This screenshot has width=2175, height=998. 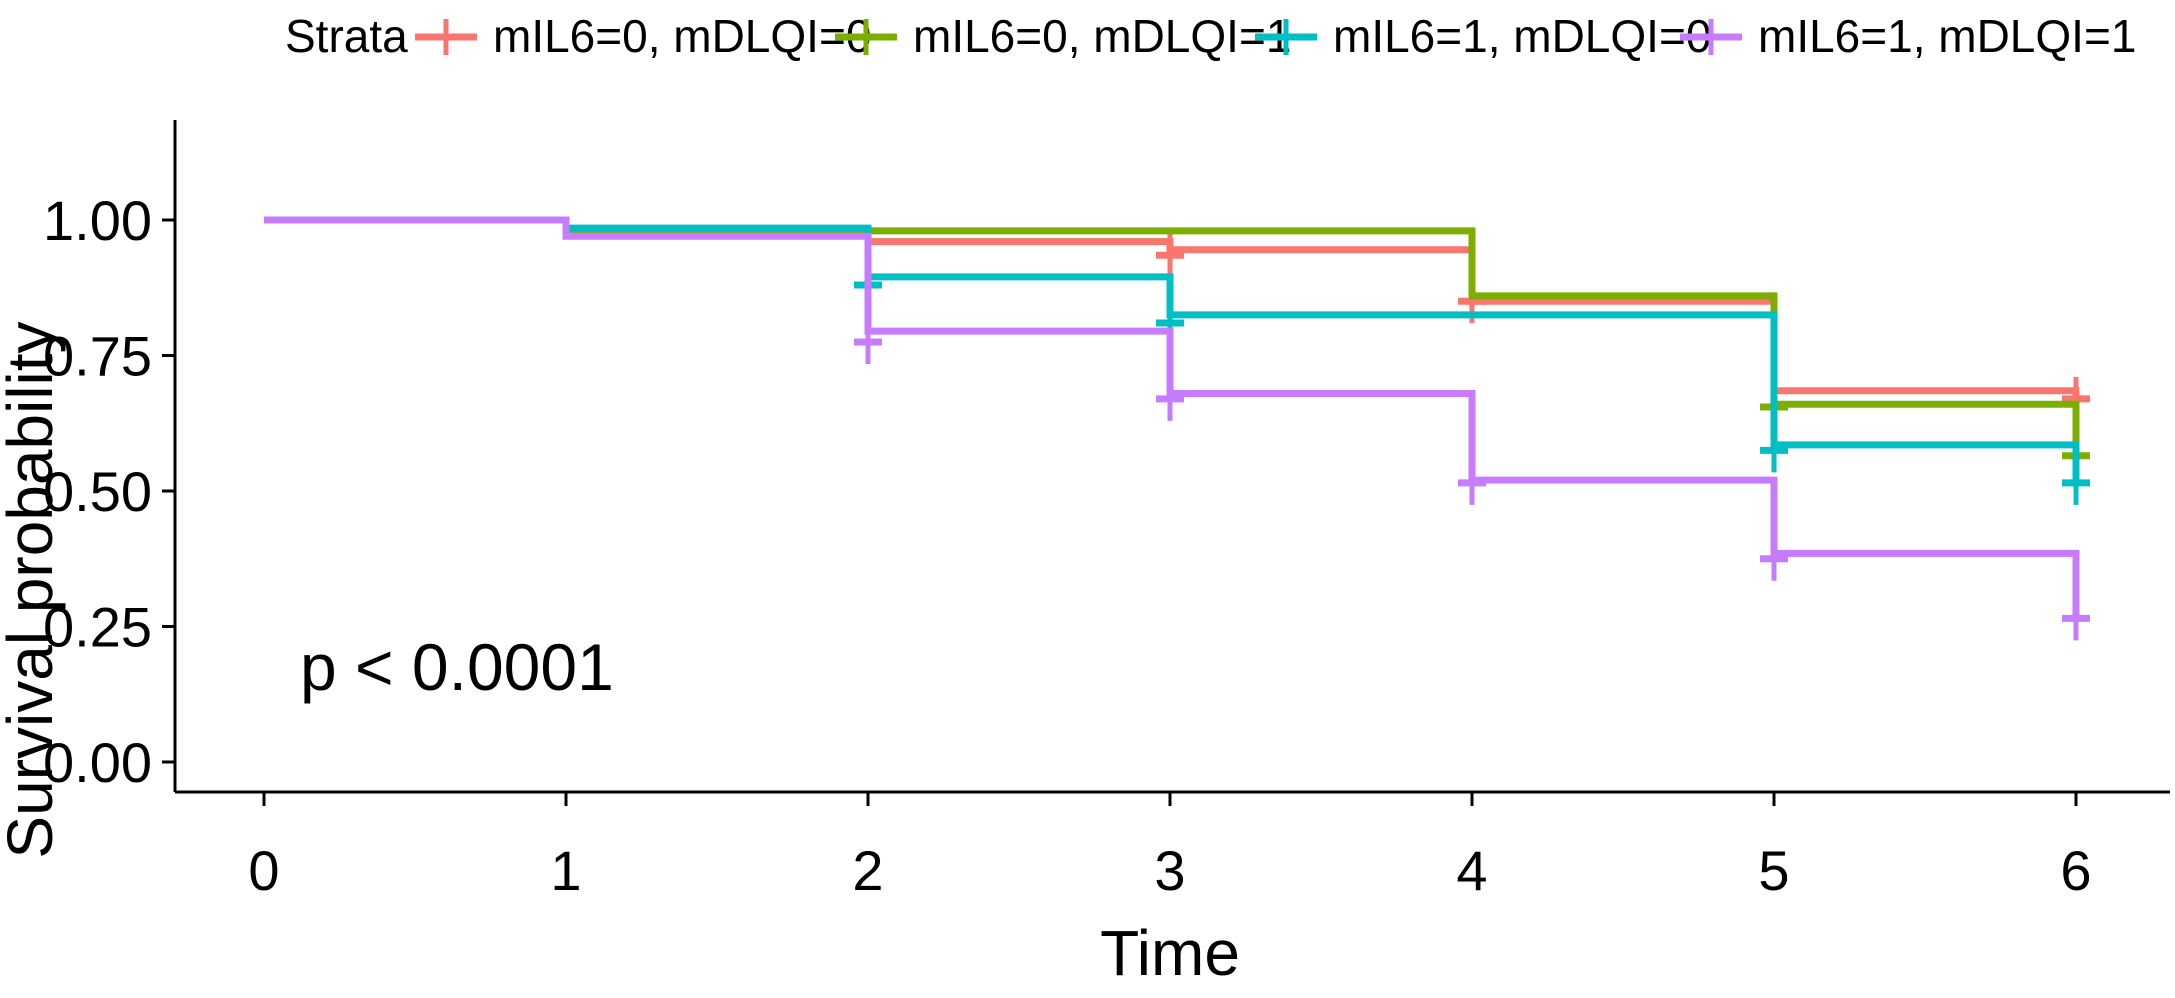 What do you see at coordinates (1102, 36) in the screenshot?
I see `legend-label: mIL6=0, mDLQI=1` at bounding box center [1102, 36].